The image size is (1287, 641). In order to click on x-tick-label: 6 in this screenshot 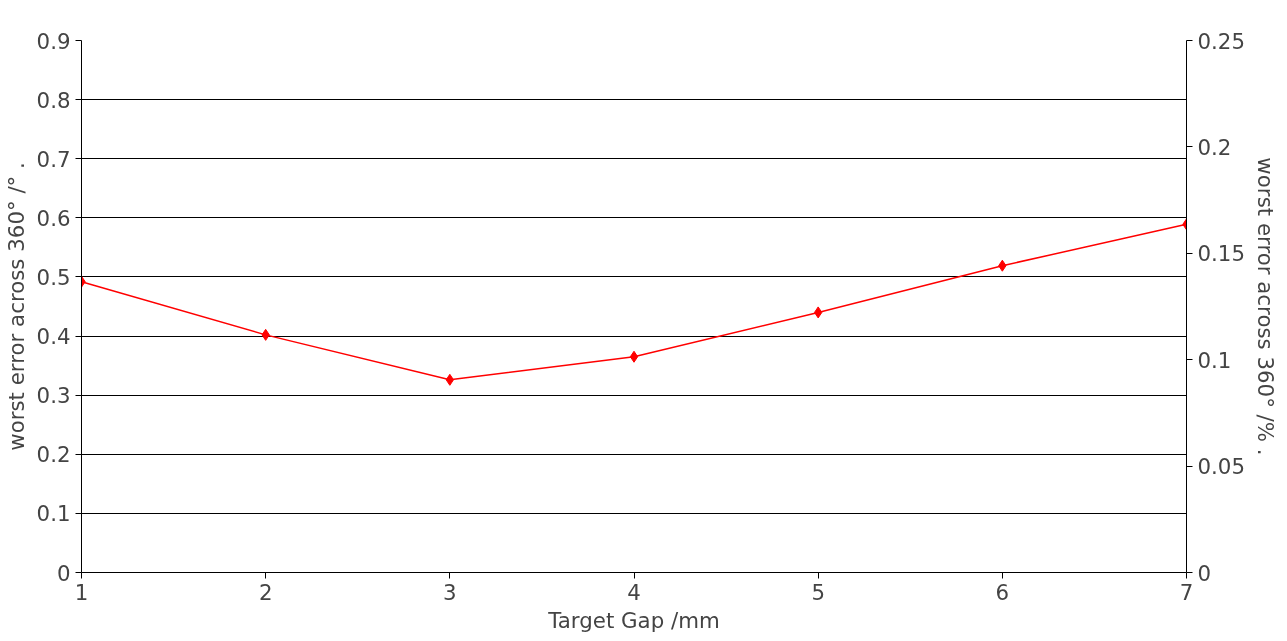, I will do `click(1002, 592)`.